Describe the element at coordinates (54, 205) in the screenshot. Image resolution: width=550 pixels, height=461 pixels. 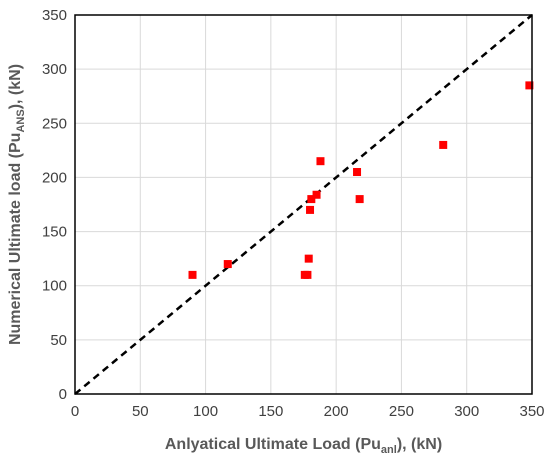
I see `y-tick-labels: 0 50 100 150 200 250 300 350` at that location.